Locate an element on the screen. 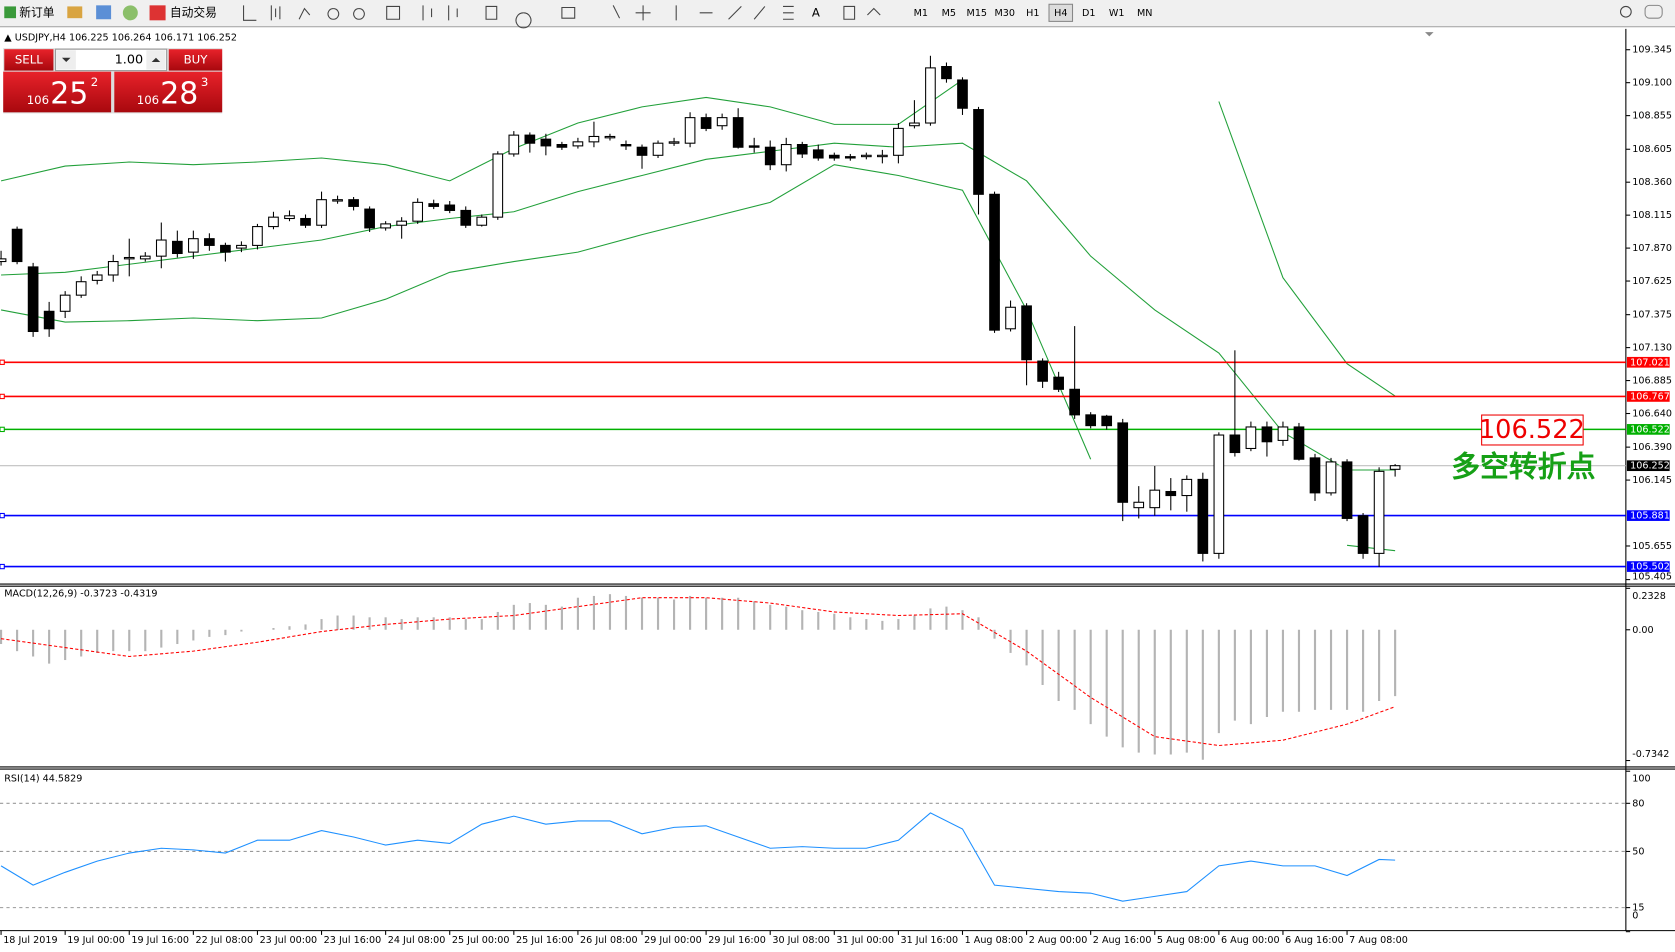 The image size is (1675, 952). chat-icon is located at coordinates (1653, 11).